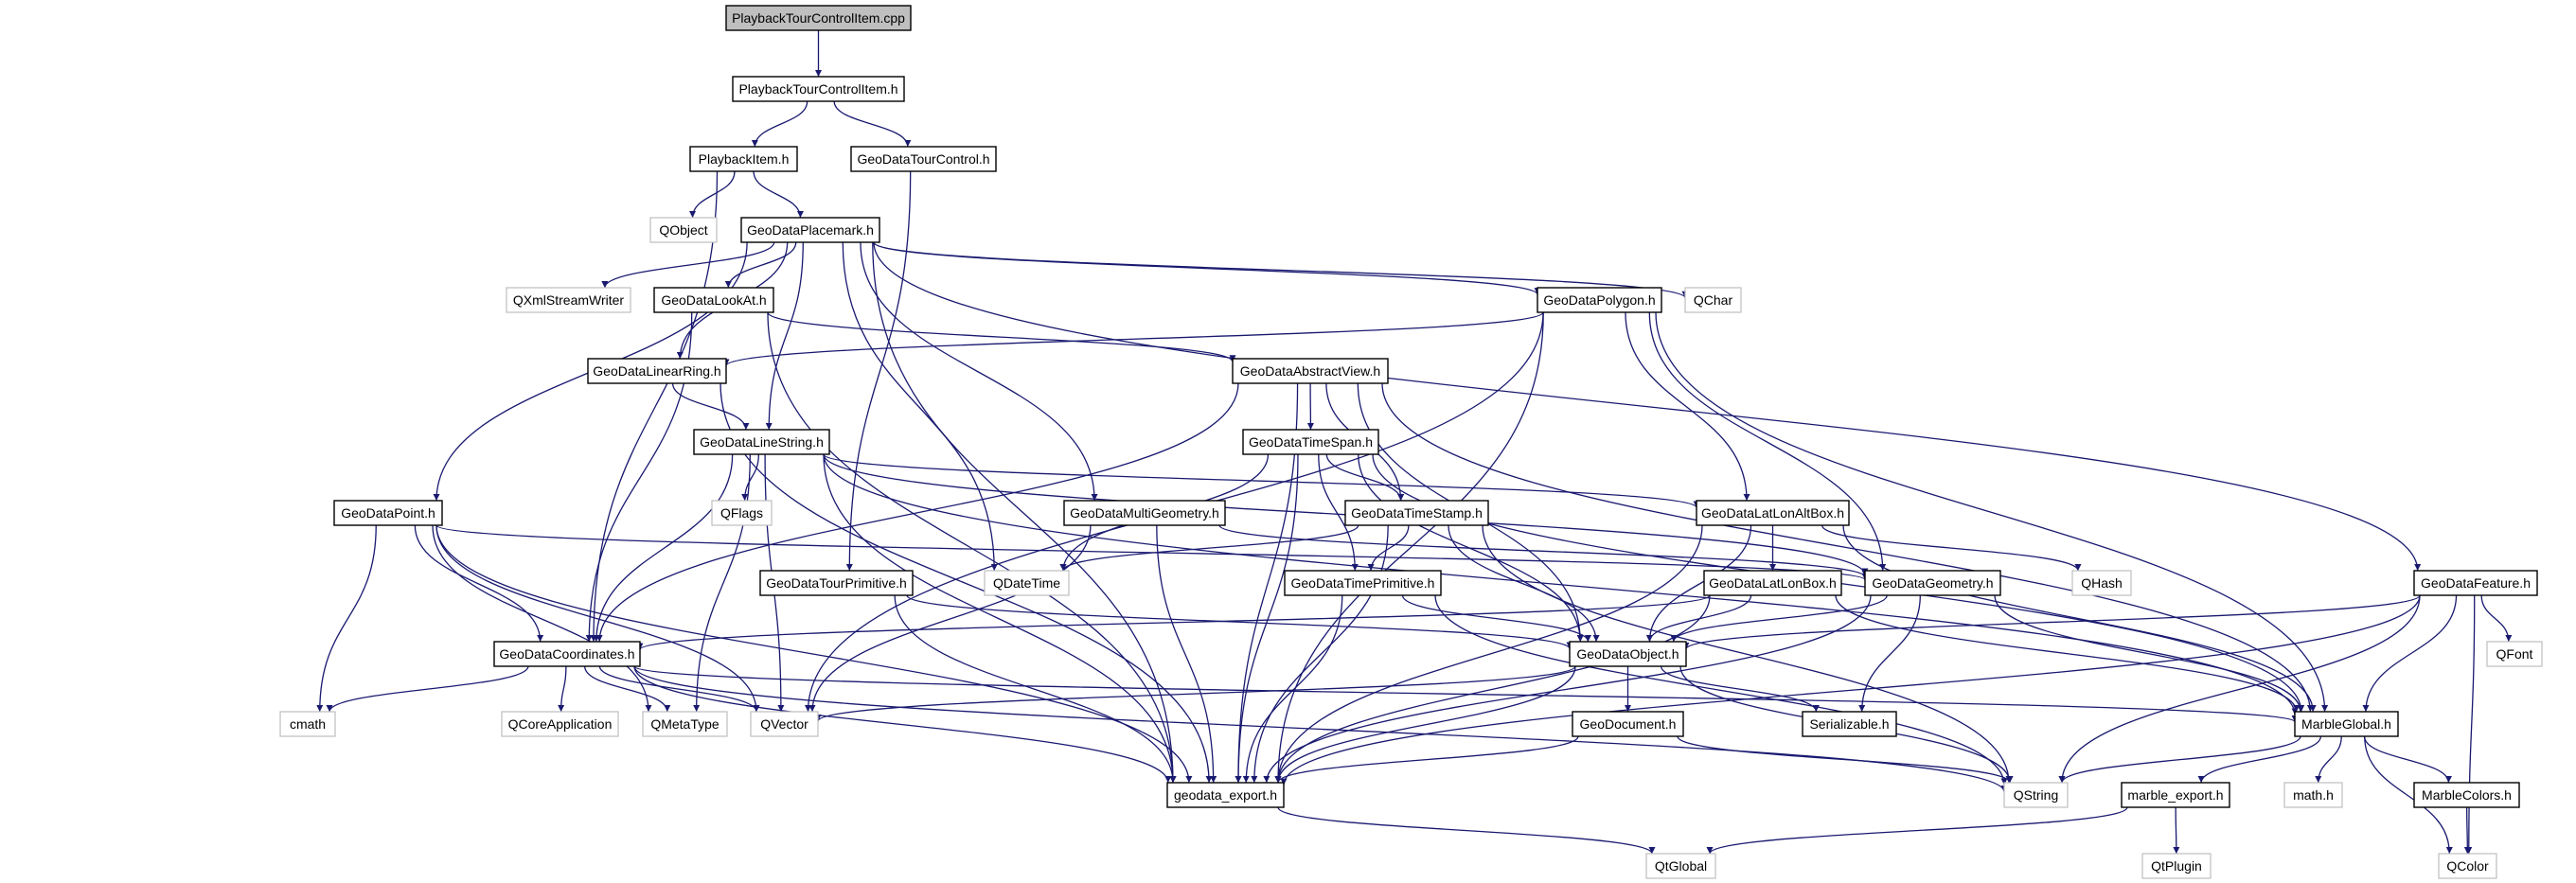 The height and width of the screenshot is (883, 2576). I want to click on node-pitem: PlaybackItem.h, so click(744, 159).